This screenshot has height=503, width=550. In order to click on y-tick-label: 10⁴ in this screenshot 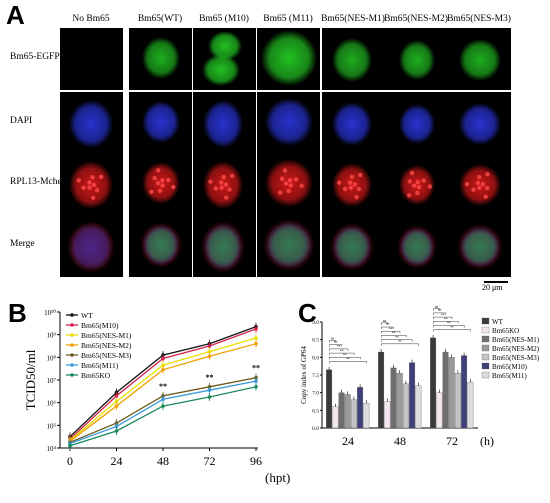, I will do `click(52, 449)`.